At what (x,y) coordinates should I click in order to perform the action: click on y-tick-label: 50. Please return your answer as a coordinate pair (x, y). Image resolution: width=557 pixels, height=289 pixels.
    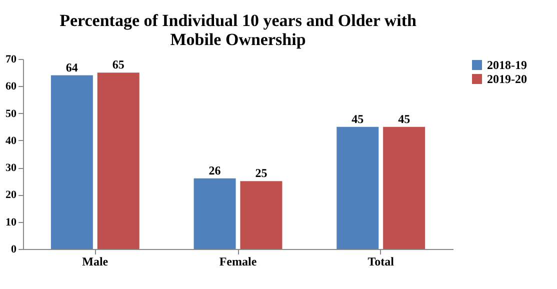
    Looking at the image, I should click on (11, 114).